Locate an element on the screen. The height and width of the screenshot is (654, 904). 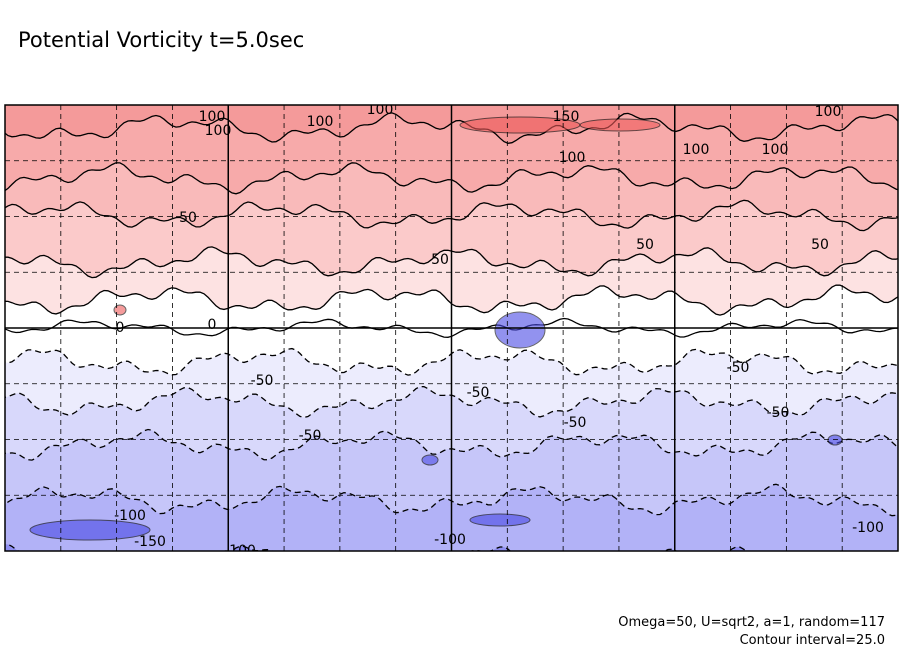
note: Omega=50, U=sqrt2, a=1, random=117 is located at coordinates (751, 622).